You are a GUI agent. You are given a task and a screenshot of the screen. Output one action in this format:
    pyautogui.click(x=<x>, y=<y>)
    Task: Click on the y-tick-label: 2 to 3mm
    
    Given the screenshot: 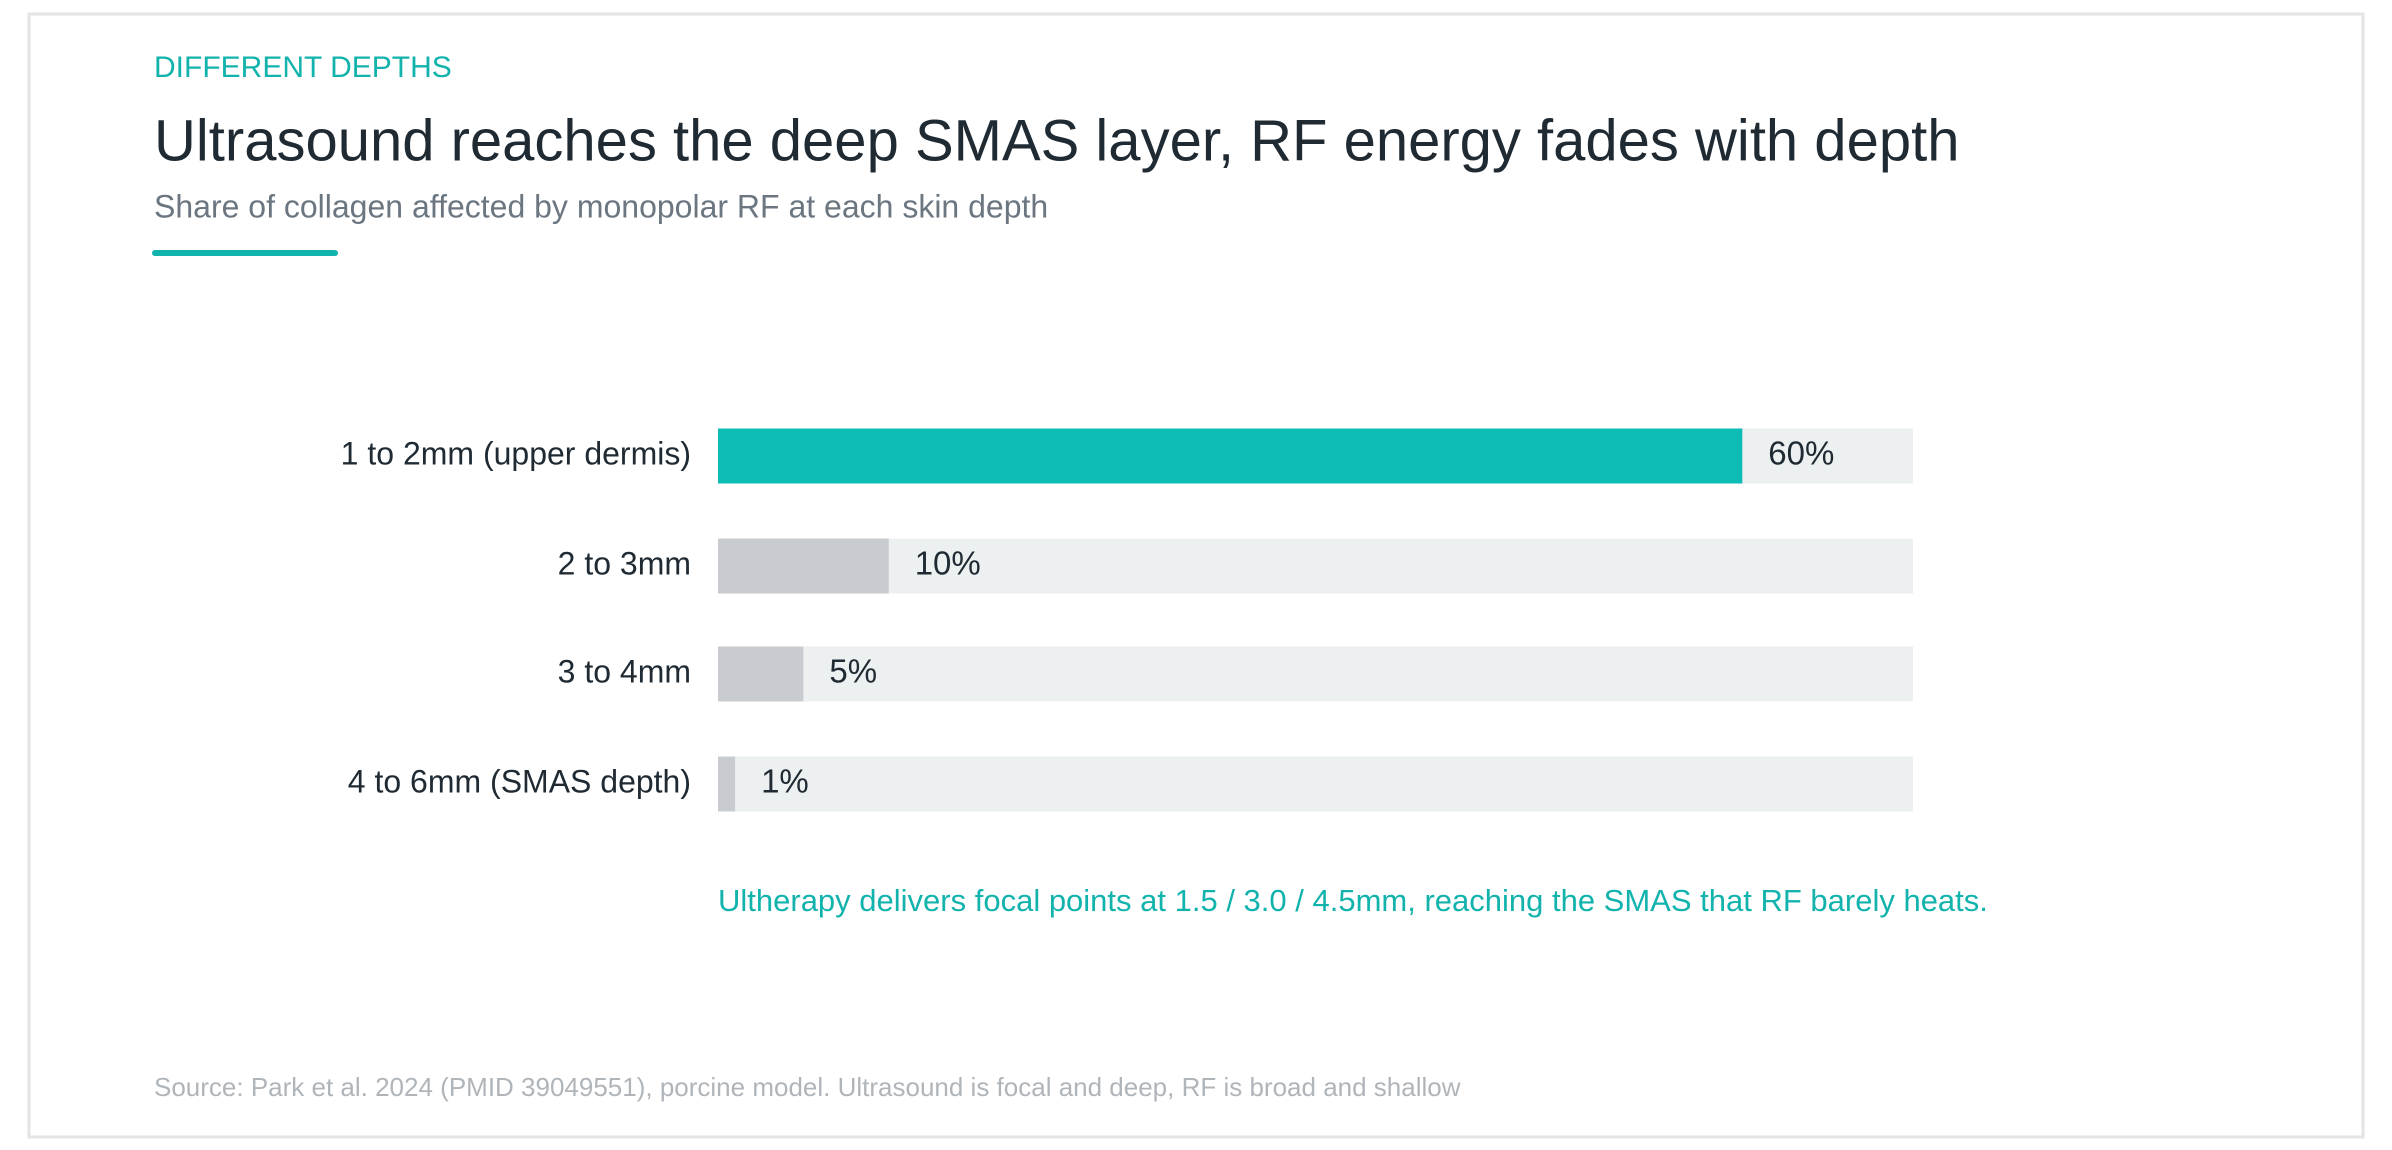 What is the action you would take?
    pyautogui.click(x=624, y=563)
    